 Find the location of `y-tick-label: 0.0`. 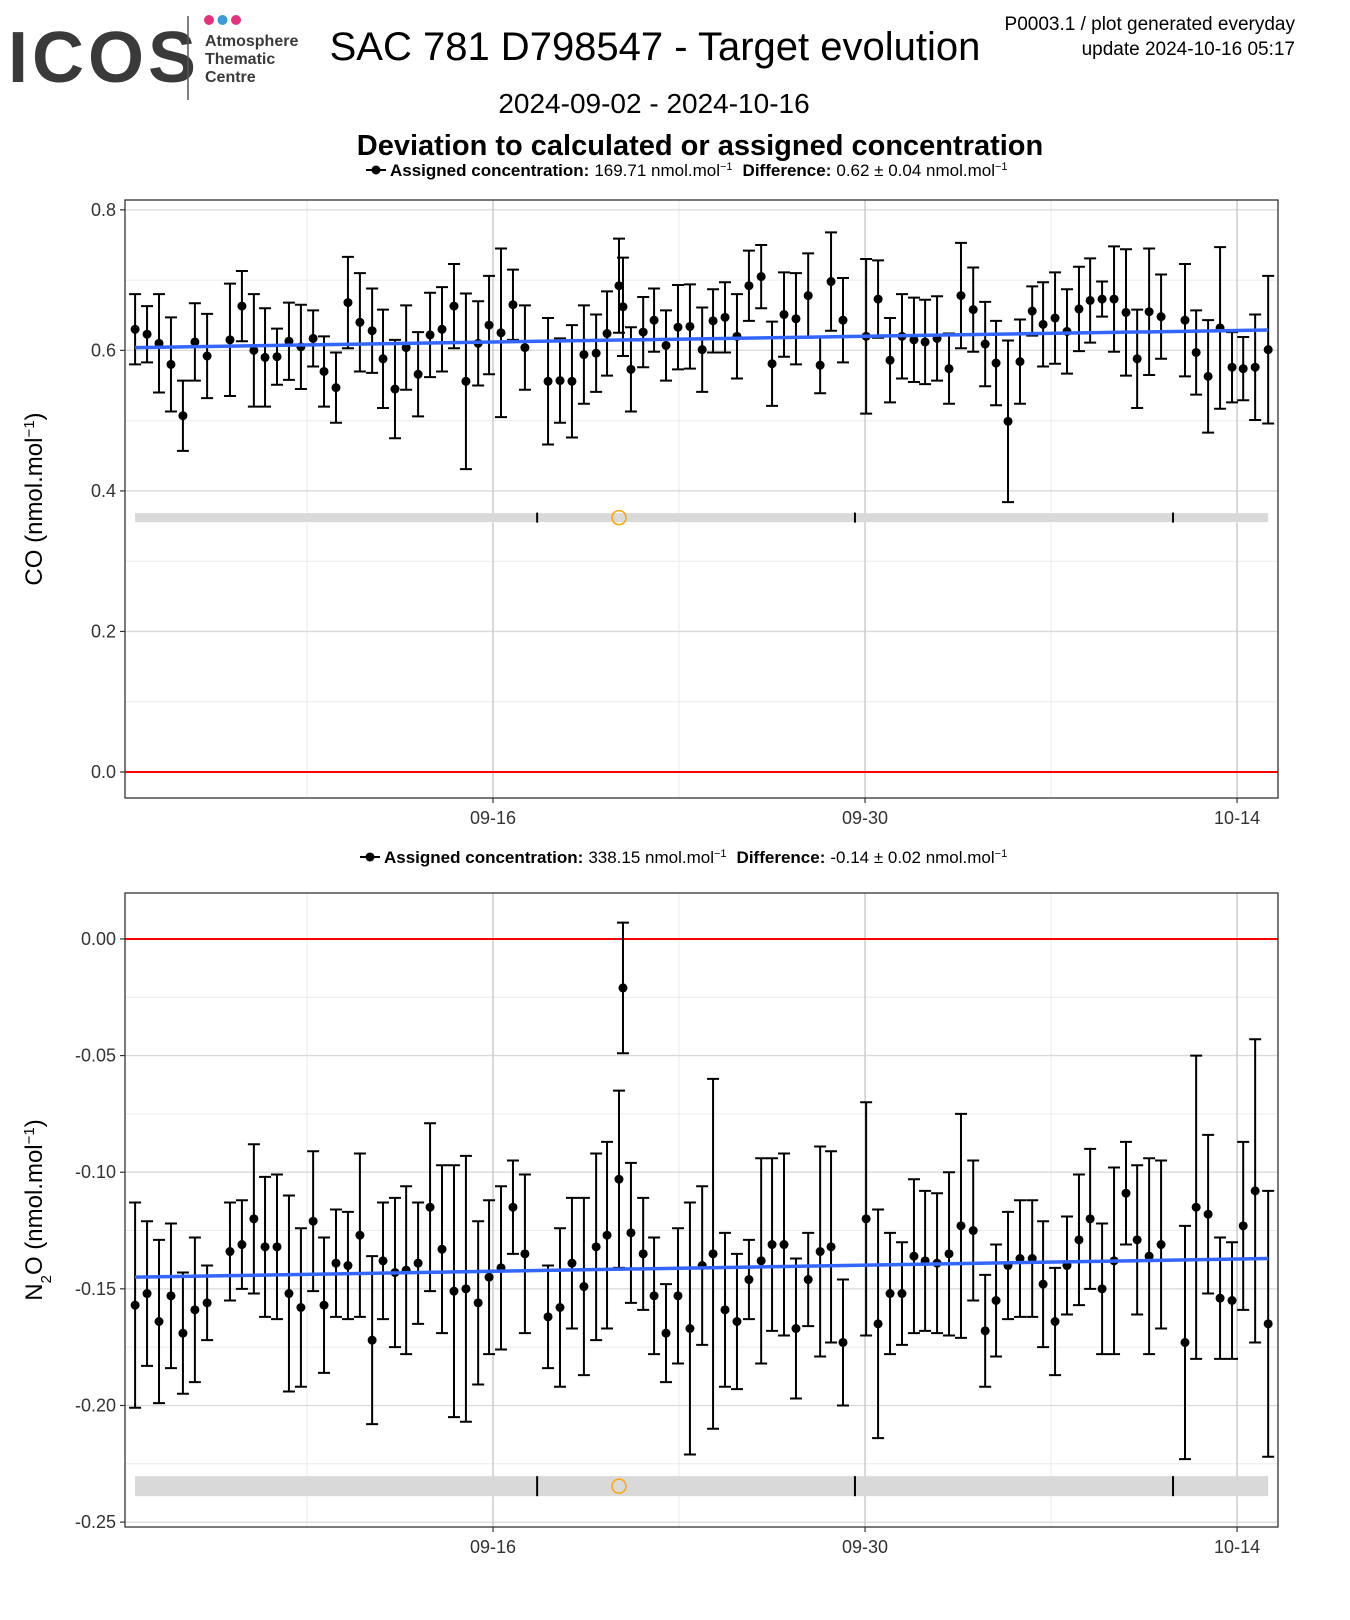

y-tick-label: 0.0 is located at coordinates (103, 772).